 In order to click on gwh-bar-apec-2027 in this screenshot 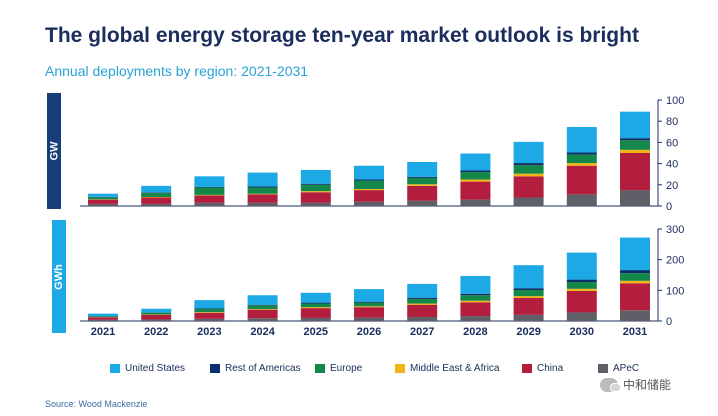, I will do `click(422, 319)`.